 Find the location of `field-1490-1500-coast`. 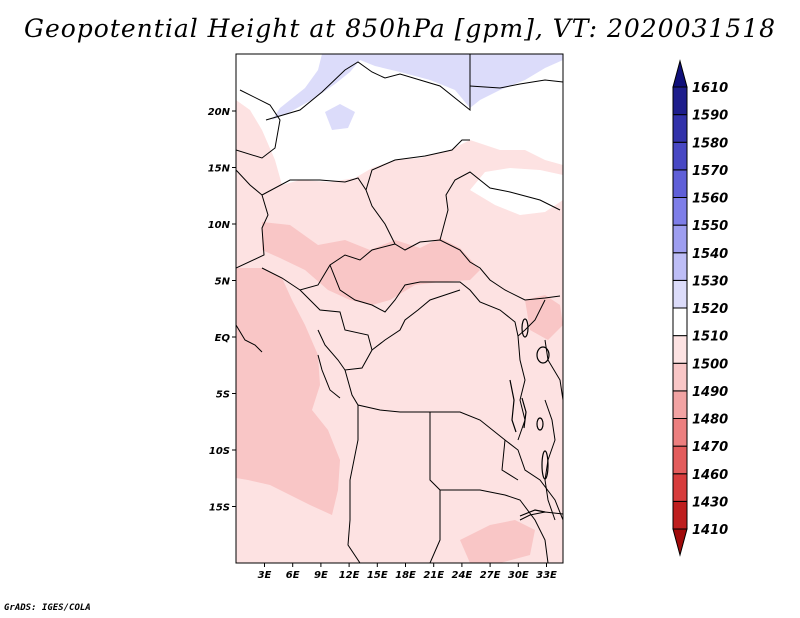

field-1490-1500-coast is located at coordinates (288, 391).